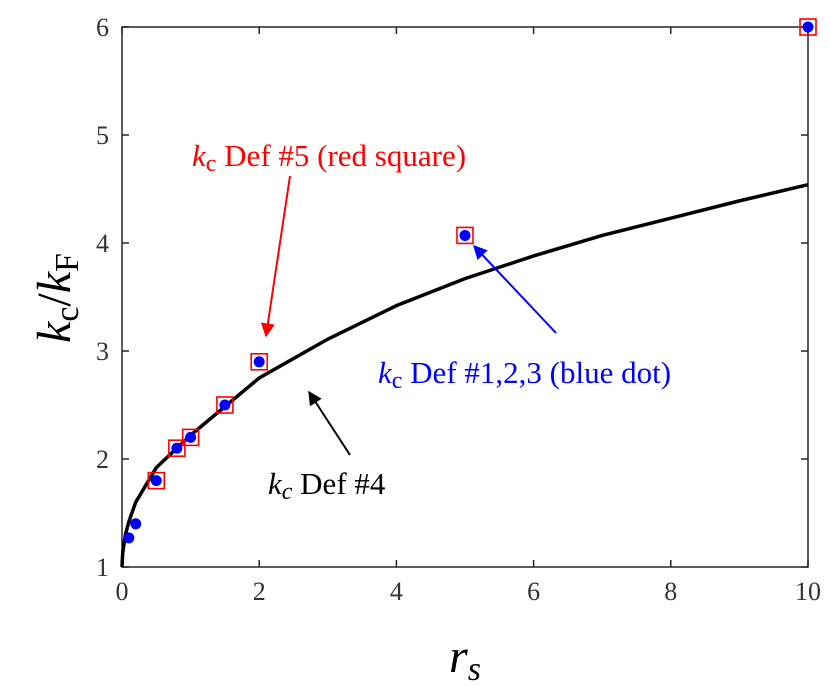  Describe the element at coordinates (102, 135) in the screenshot. I see `y-tick-label: 5` at that location.